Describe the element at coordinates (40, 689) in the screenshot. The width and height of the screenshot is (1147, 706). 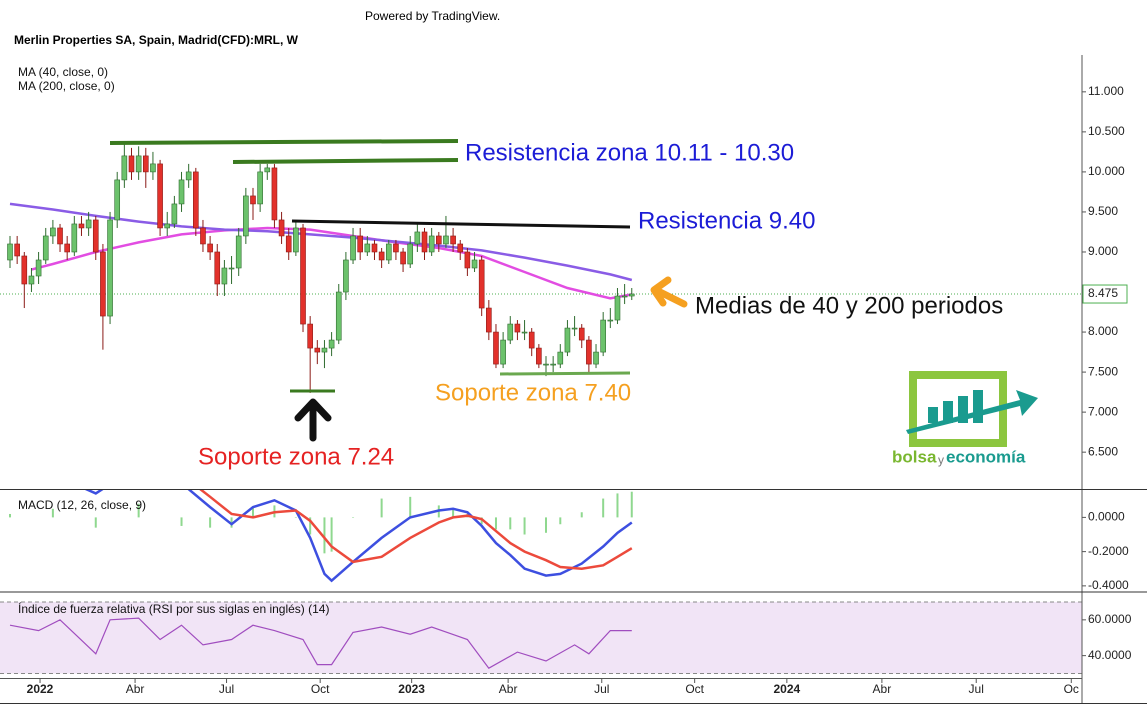
I see `x-tick-label: 2022` at that location.